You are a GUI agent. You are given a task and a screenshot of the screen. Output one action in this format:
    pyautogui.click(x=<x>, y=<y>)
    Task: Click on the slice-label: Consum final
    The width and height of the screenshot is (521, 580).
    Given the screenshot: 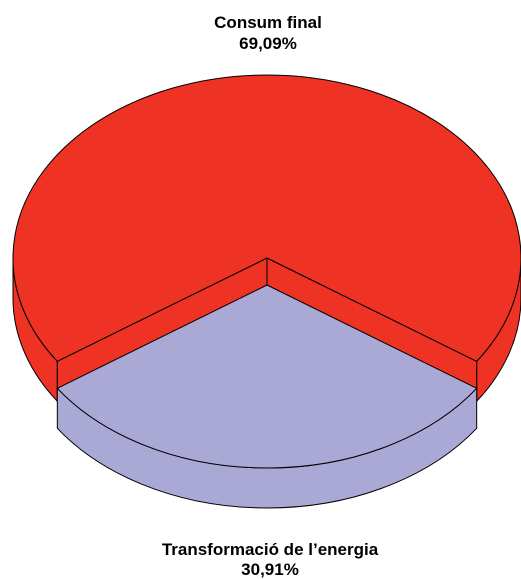 What is the action you would take?
    pyautogui.click(x=268, y=22)
    